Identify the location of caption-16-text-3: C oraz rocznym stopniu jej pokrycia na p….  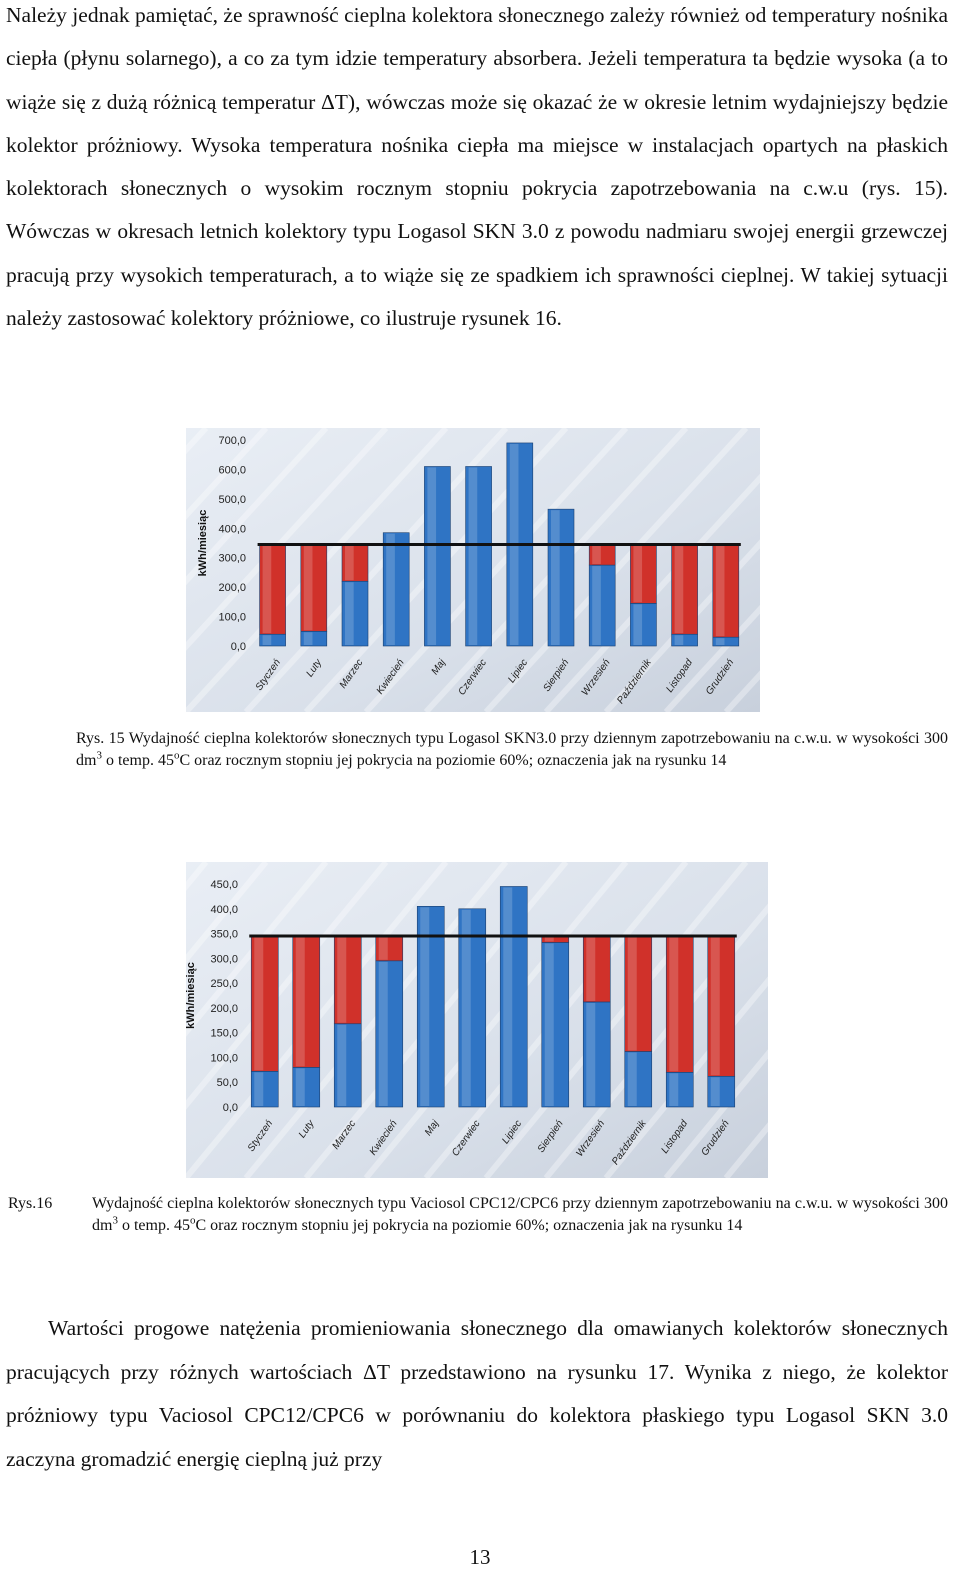
(469, 1225).